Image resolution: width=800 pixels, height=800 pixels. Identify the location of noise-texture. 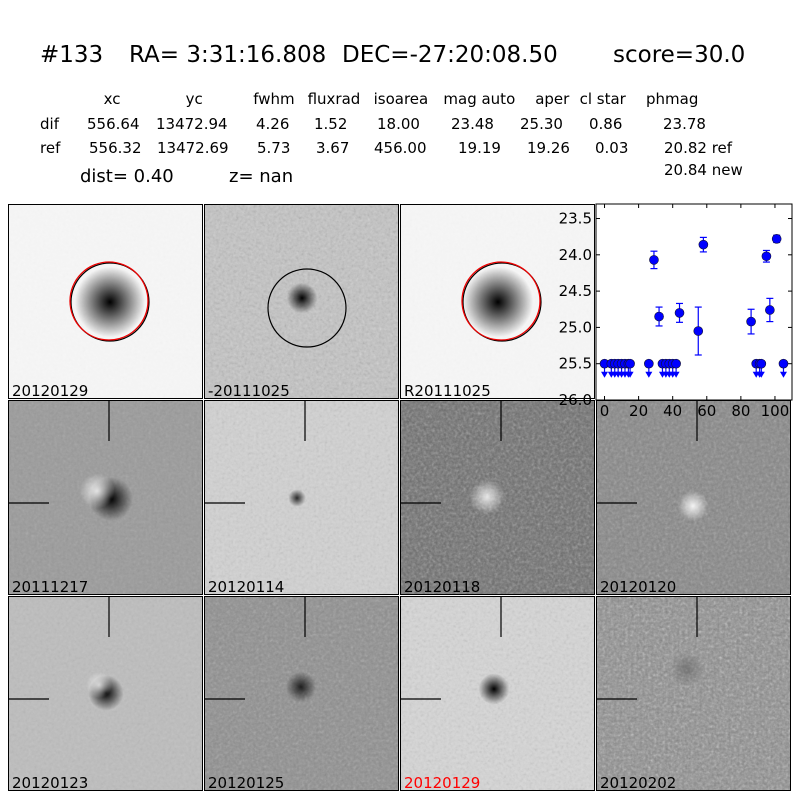
(693, 693).